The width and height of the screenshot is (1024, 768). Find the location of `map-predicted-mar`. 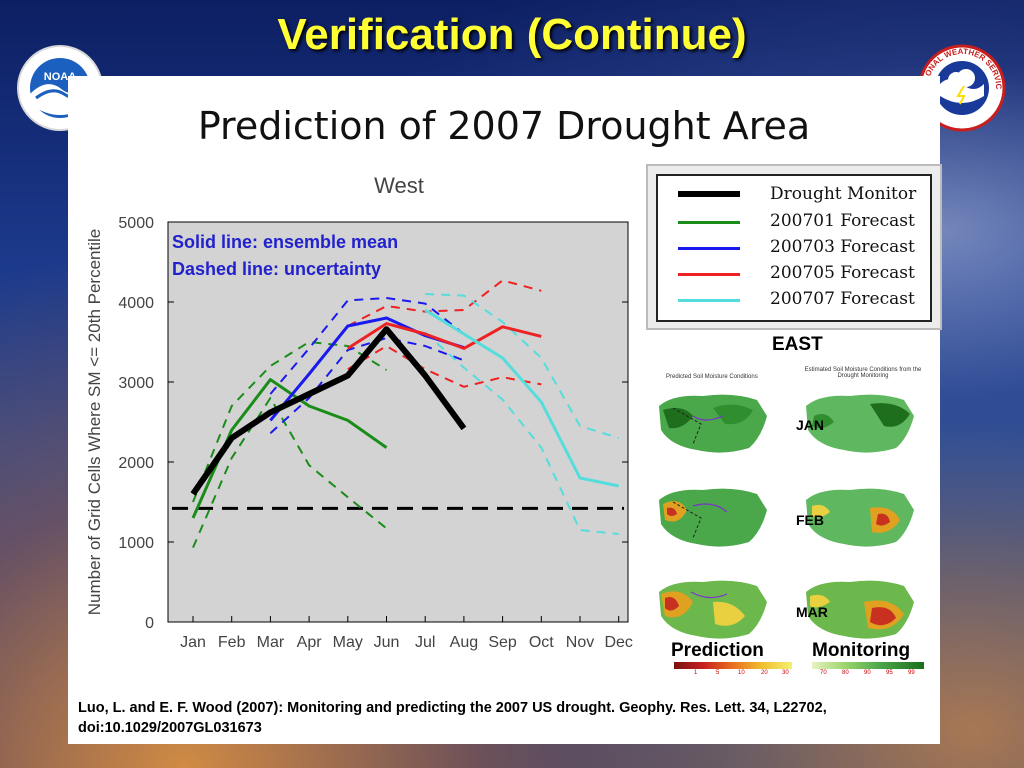

map-predicted-mar is located at coordinates (713, 609).